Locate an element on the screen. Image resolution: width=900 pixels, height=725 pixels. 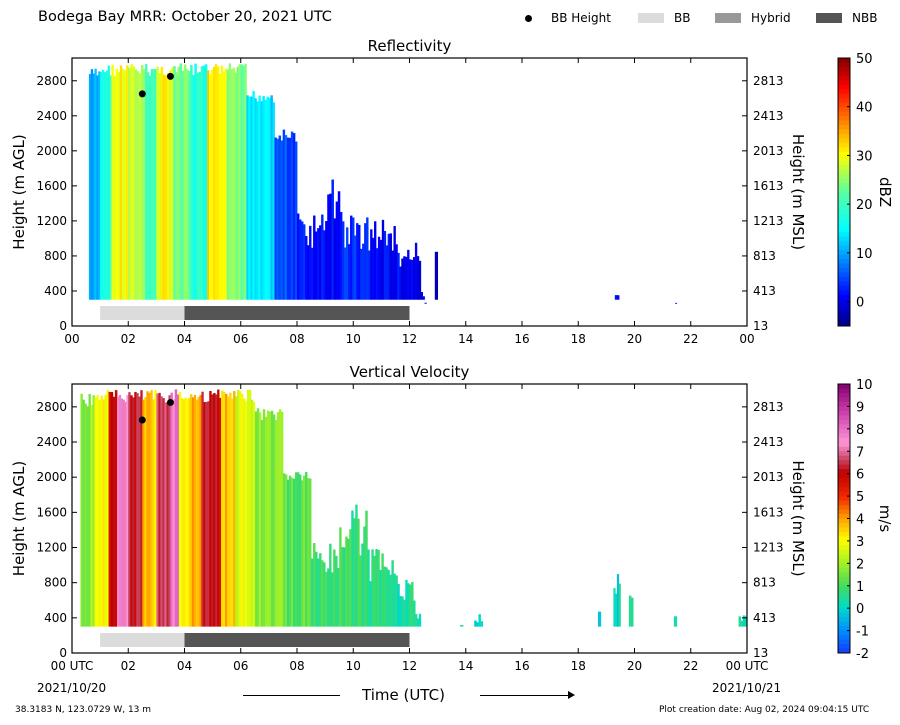
colorbar-tick-label: 2 is located at coordinates (860, 564).